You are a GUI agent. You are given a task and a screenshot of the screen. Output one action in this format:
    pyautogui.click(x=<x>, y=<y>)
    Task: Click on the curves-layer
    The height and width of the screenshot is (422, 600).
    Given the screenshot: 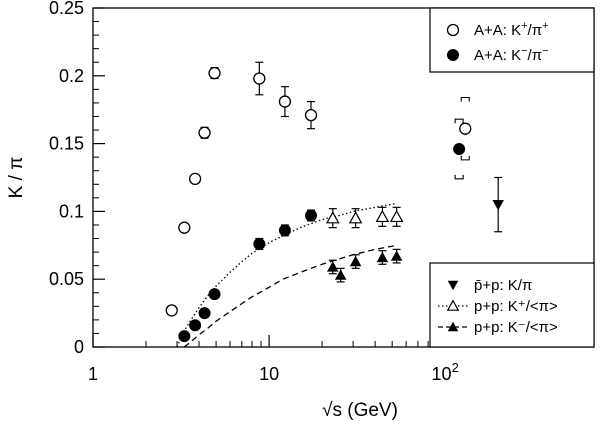 What is the action you would take?
    pyautogui.click(x=286, y=275)
    